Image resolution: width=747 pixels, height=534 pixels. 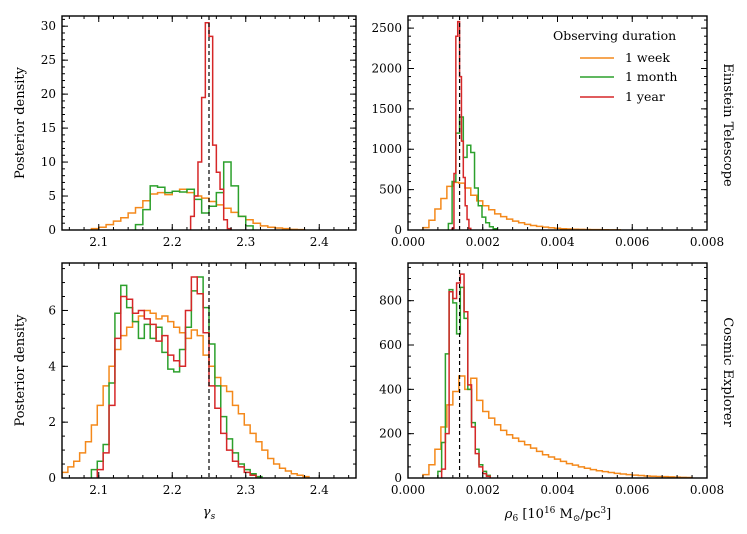 I want to click on y-tick-label: 2000, so click(x=386, y=68).